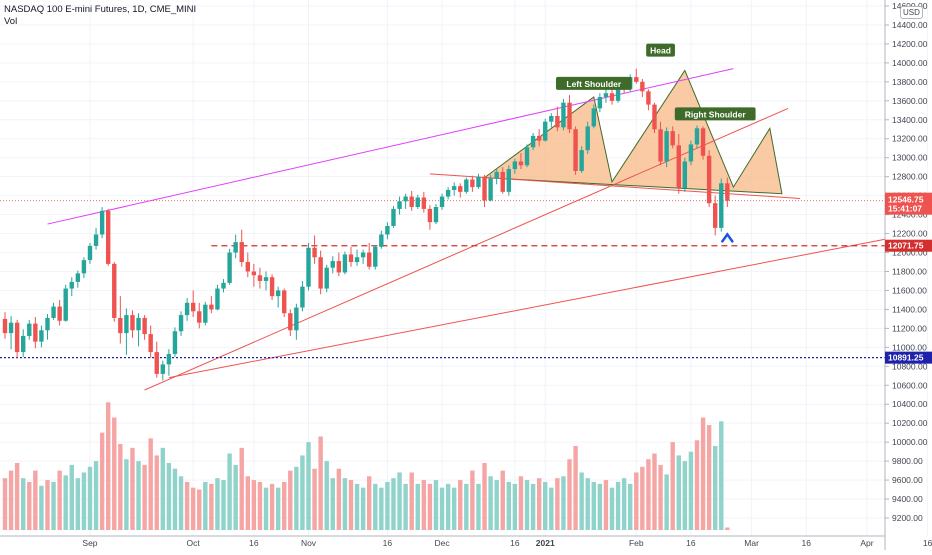 The image size is (932, 555). What do you see at coordinates (507, 543) in the screenshot?
I see `time-axis: Sep Oct 16 Nov 16 Dec 16 2021 Feb 16 Mar 16 Apr 16` at bounding box center [507, 543].